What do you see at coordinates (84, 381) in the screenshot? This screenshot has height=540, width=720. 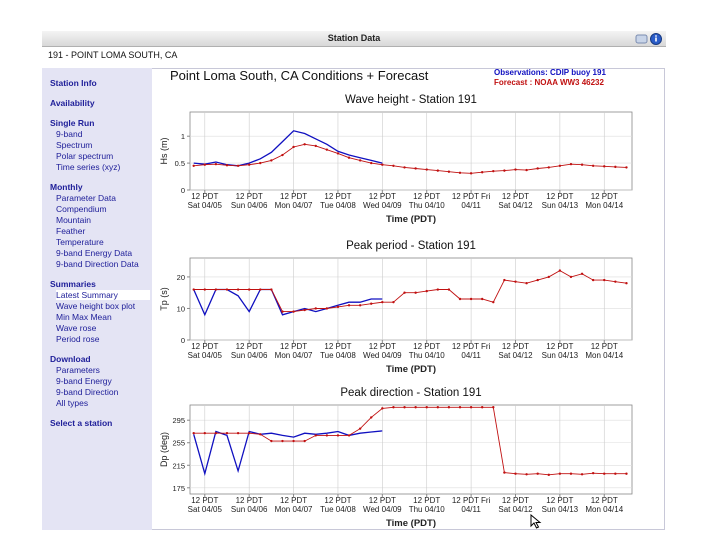 I see `menu-link: 9-band Energy` at bounding box center [84, 381].